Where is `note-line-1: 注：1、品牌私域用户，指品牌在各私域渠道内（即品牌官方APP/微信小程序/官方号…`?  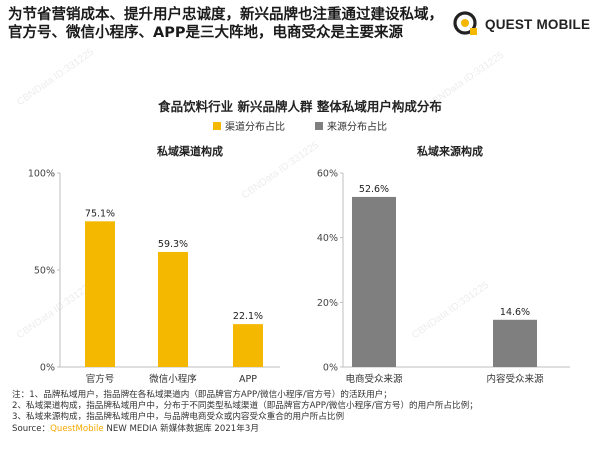
note-line-1: 注：1、品牌私域用户，指品牌在各私域渠道内（即品牌官方APP/微信小程序/官方号… is located at coordinates (202, 395).